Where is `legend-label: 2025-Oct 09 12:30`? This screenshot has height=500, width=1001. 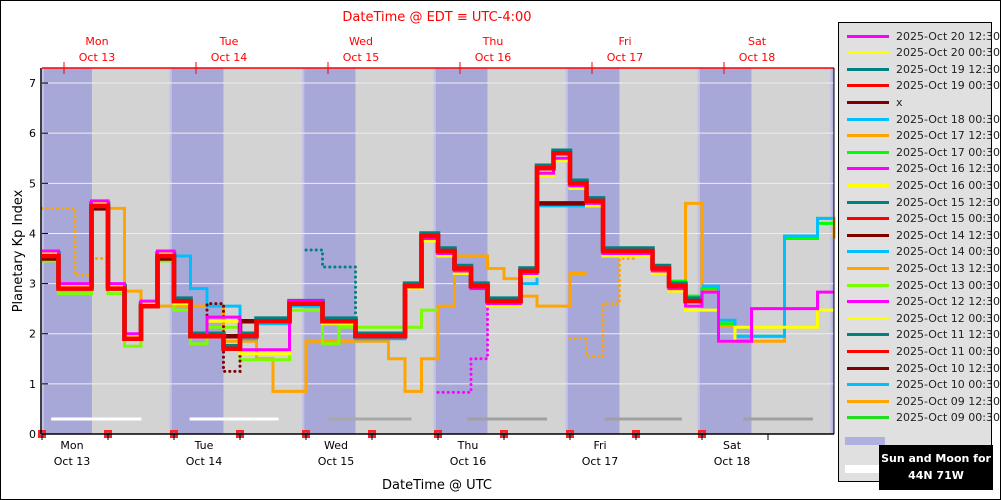 legend-label: 2025-Oct 09 12:30 is located at coordinates (948, 401).